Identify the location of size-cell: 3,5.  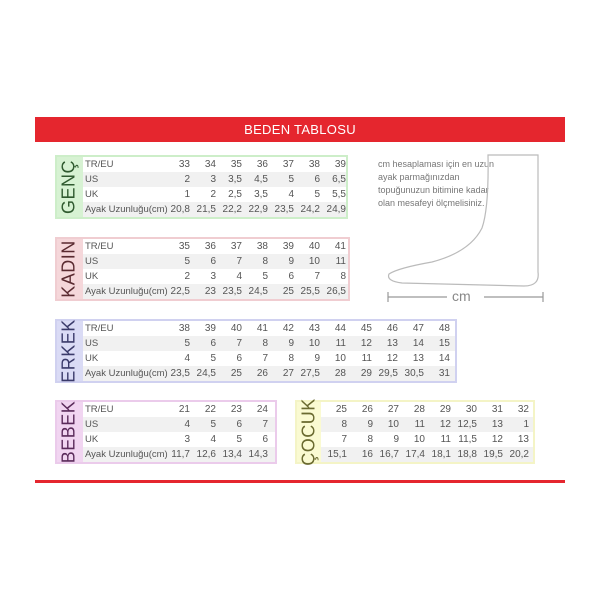
(235, 179).